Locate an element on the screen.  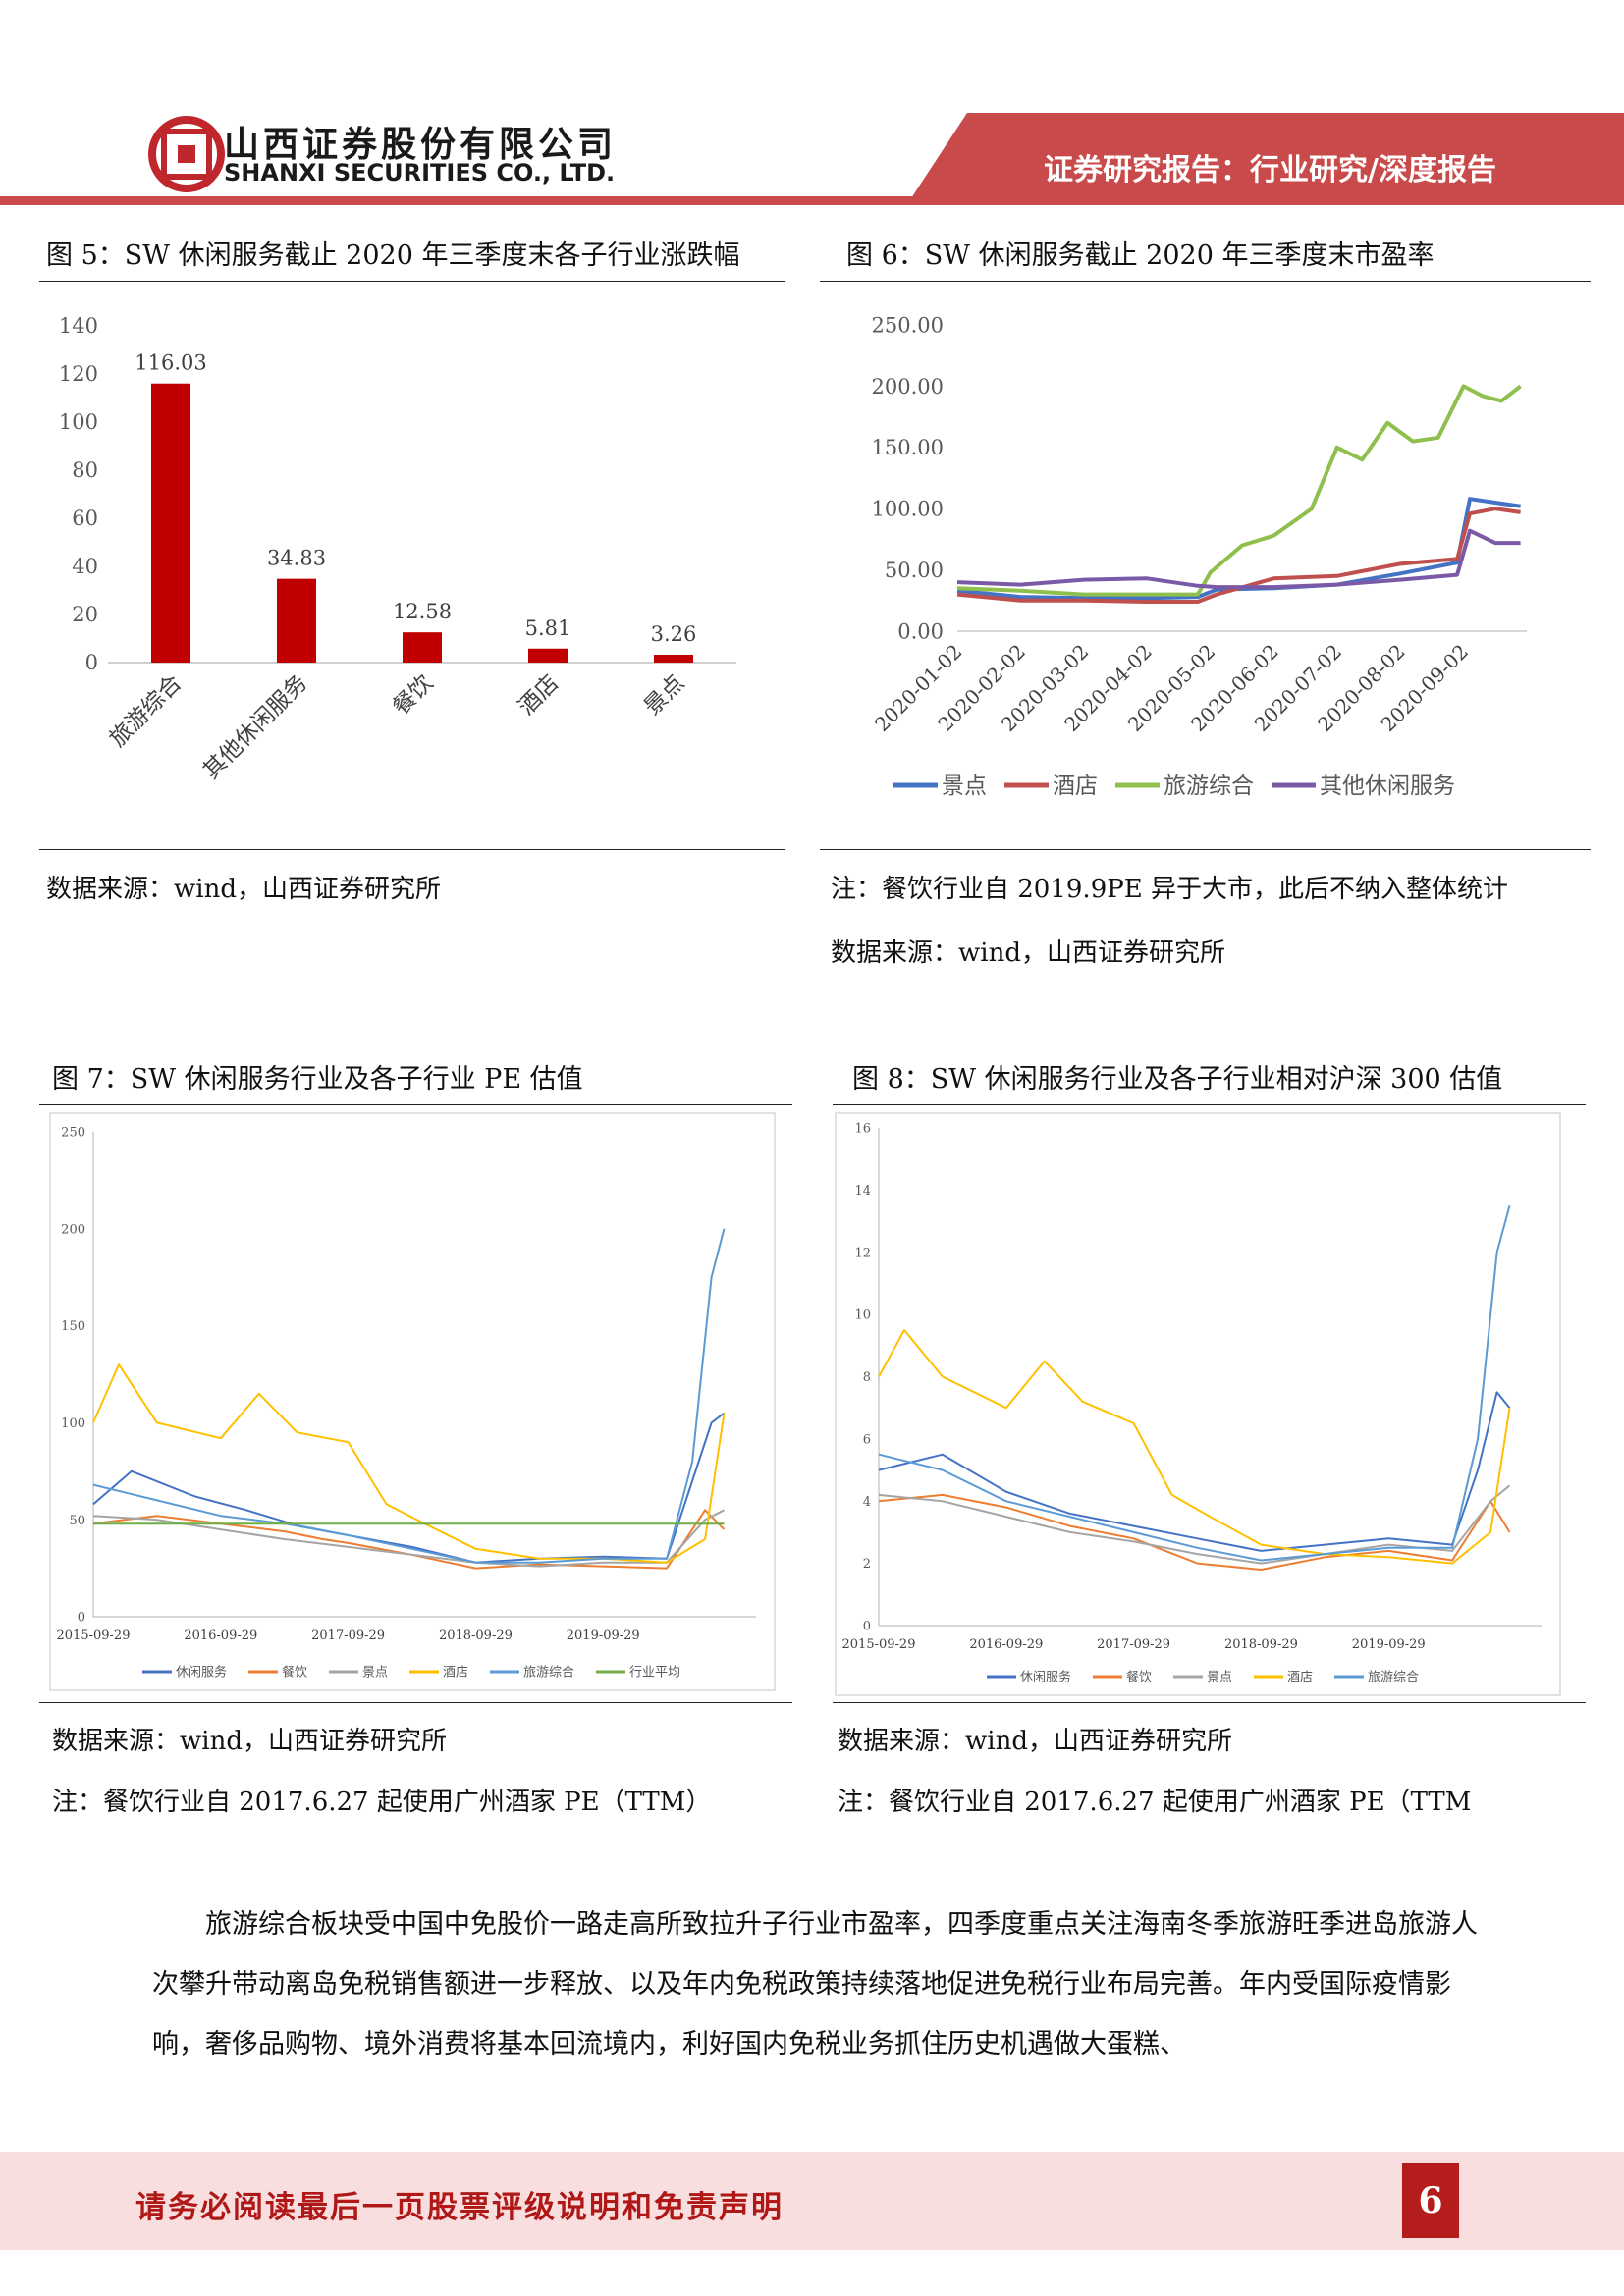
fig7-legend-label: 酒店 is located at coordinates (455, 1673).